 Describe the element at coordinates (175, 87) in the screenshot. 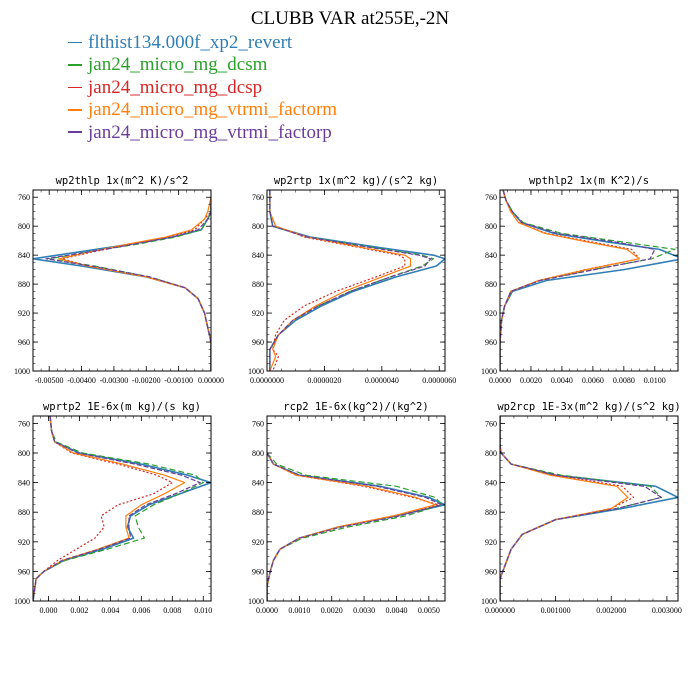

I see `legend-label: jan24_micro_mg_dcsp` at that location.